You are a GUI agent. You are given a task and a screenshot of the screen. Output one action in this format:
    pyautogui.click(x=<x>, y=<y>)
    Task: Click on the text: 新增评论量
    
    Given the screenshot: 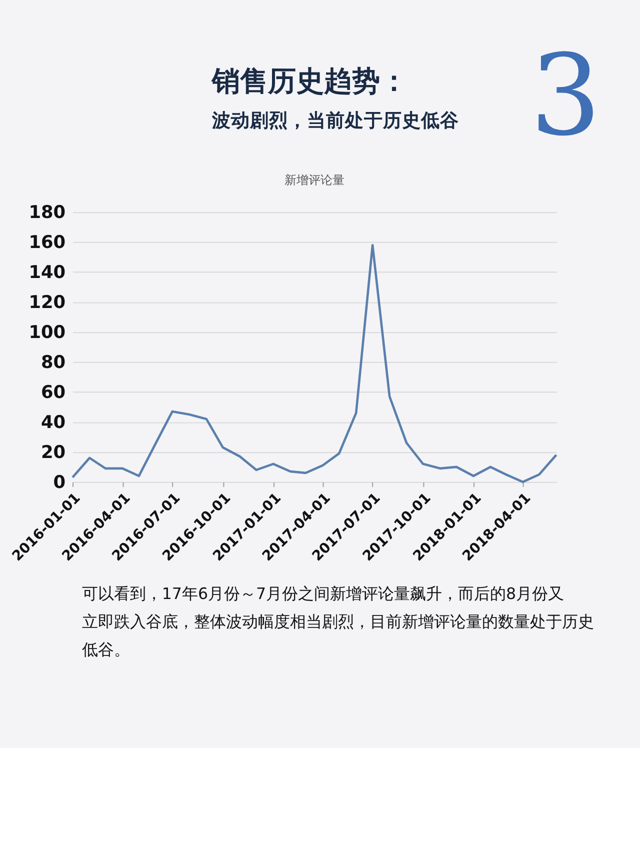 What is the action you would take?
    pyautogui.click(x=314, y=180)
    